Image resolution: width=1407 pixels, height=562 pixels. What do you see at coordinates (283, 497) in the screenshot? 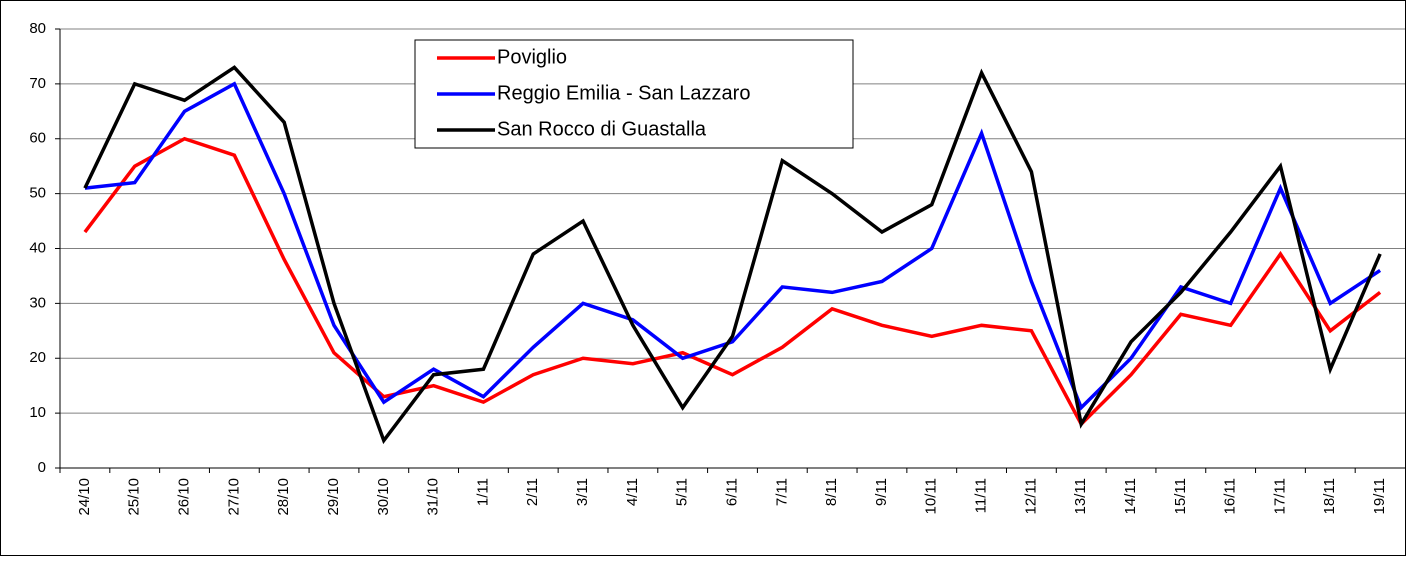
I see `x-tick-label: 28/10` at bounding box center [283, 497].